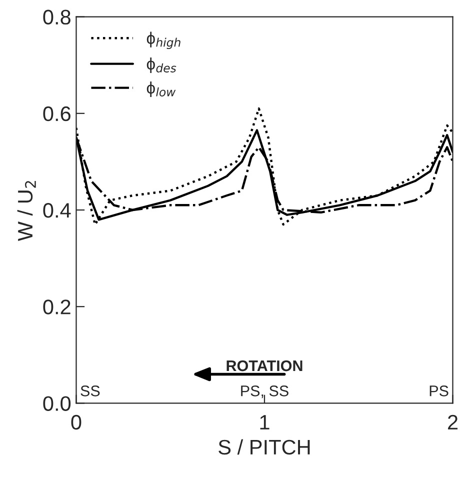  I want to click on y-tick-label: 0.0, so click(57, 403).